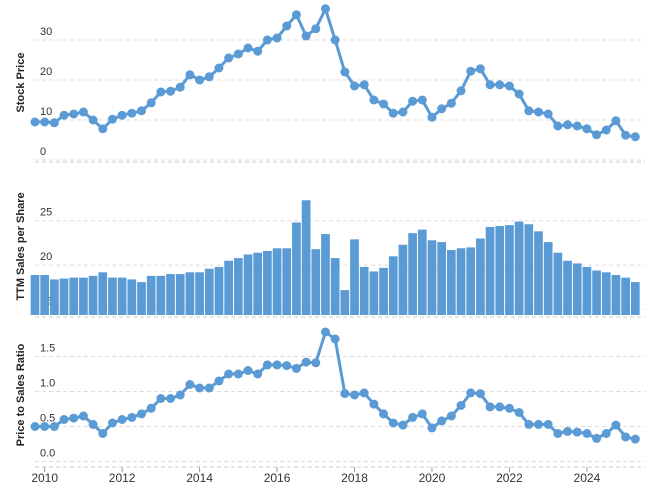 This screenshot has width=668, height=489. What do you see at coordinates (354, 478) in the screenshot?
I see `x-tick-label: 2018` at bounding box center [354, 478].